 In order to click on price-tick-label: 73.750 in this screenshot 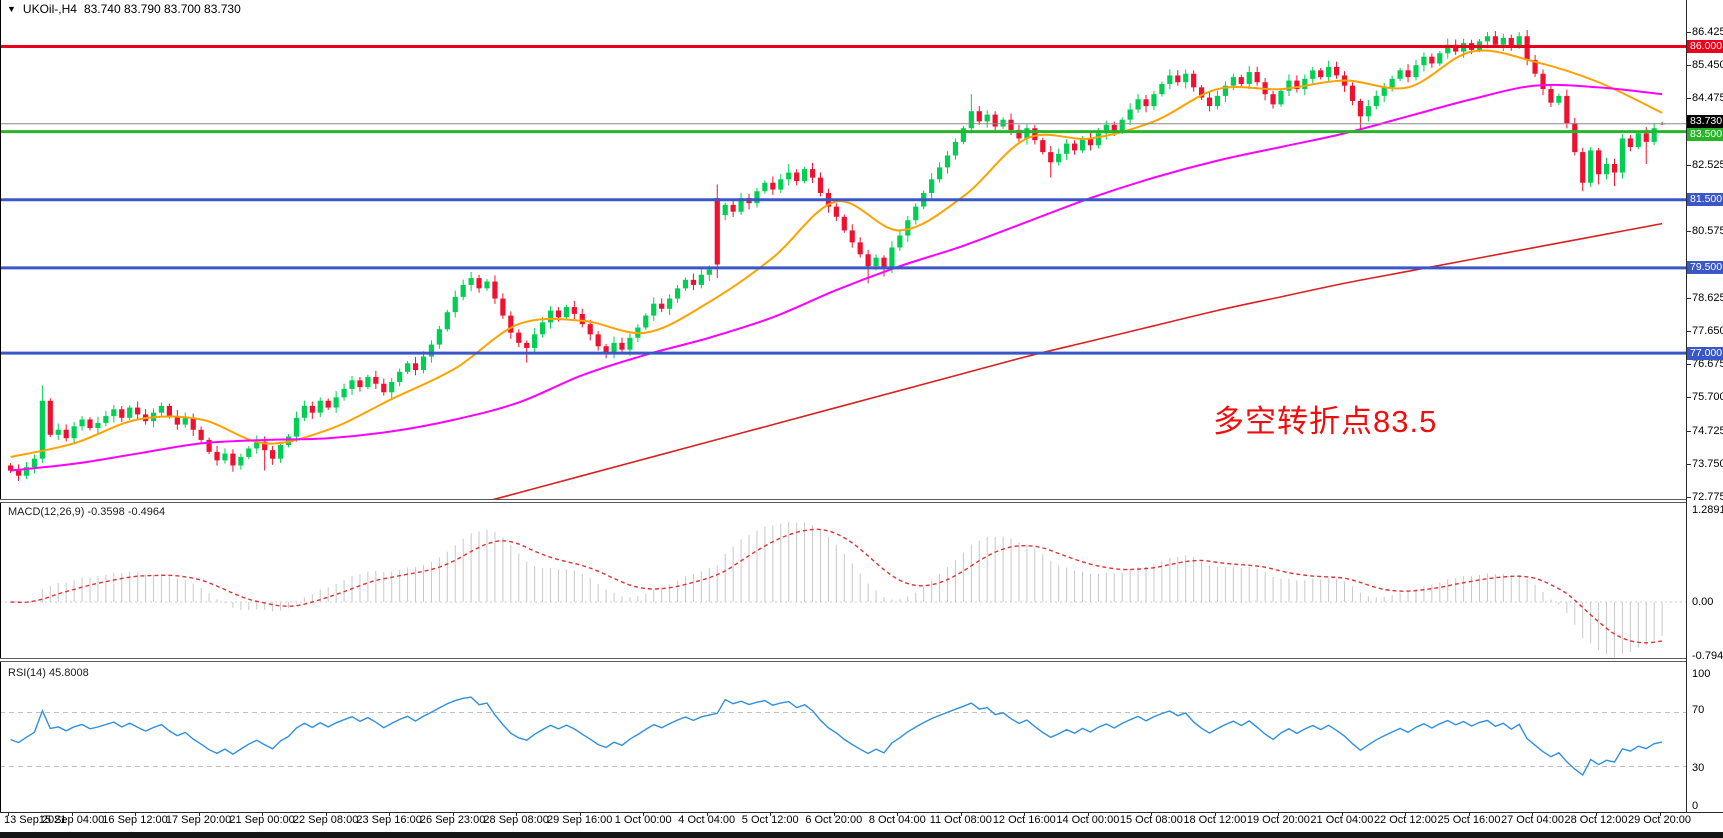, I will do `click(1707, 463)`.